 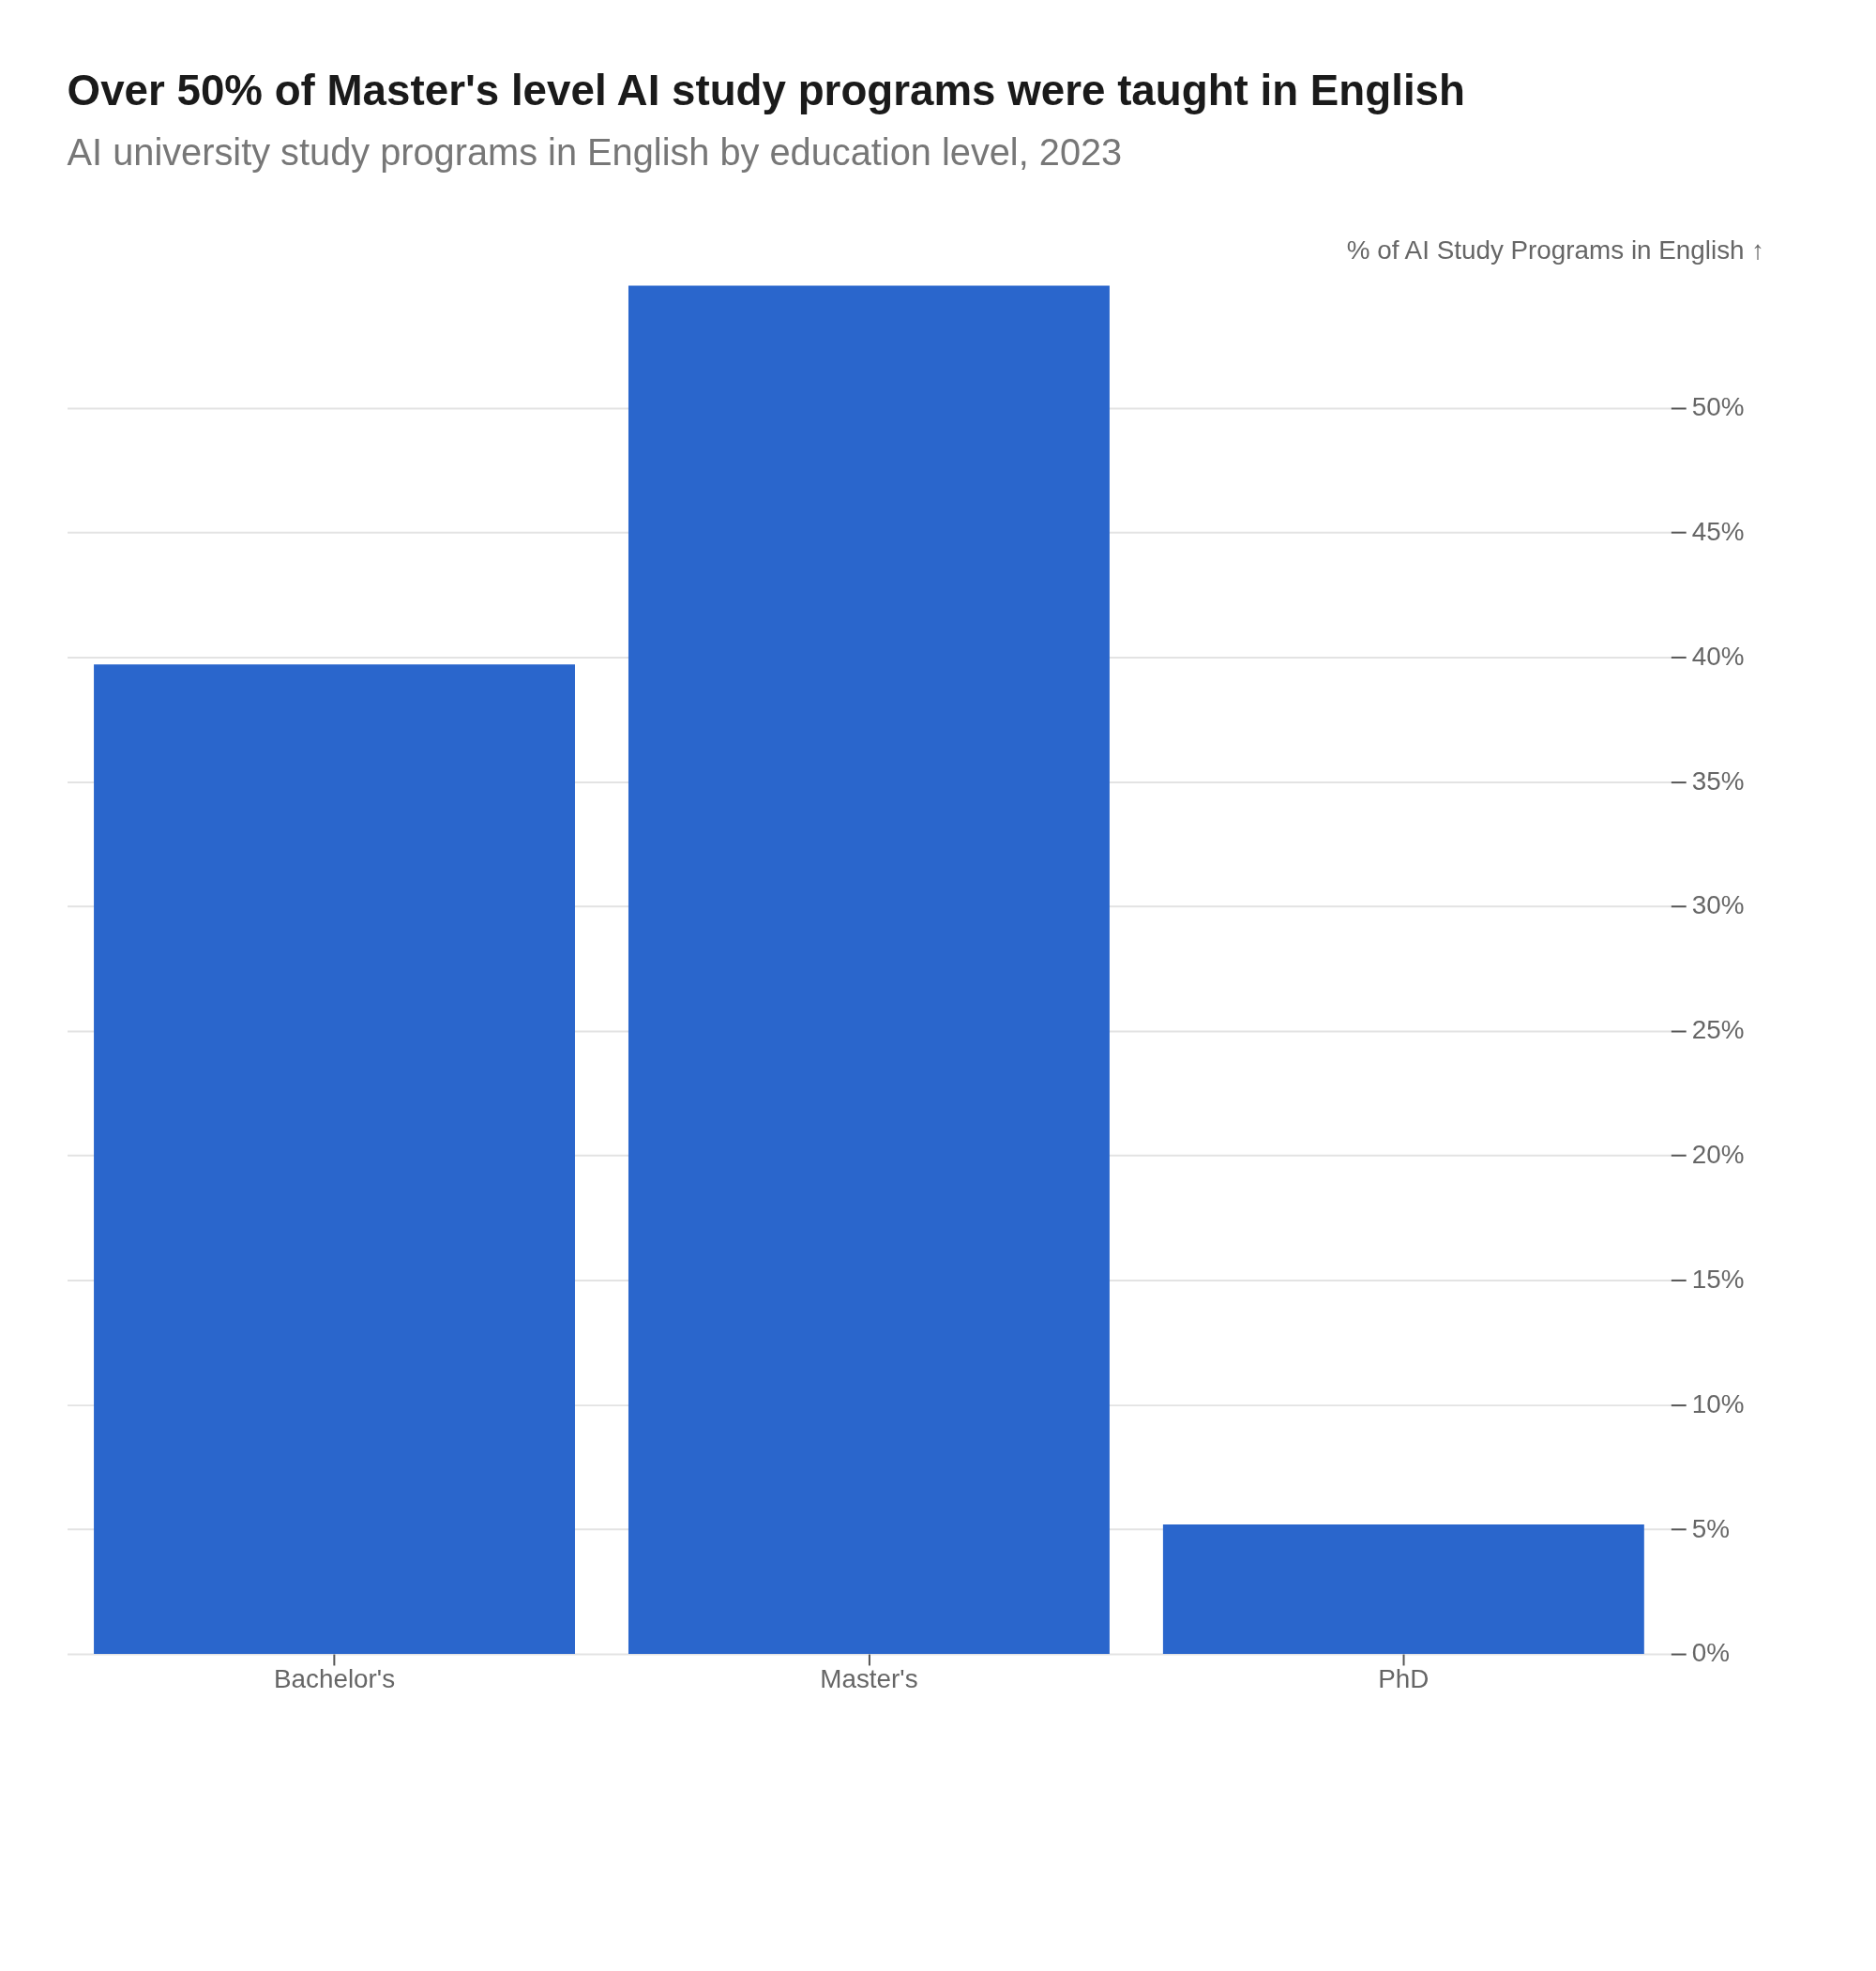 I want to click on y-tick-label: 15%, so click(x=1718, y=1279).